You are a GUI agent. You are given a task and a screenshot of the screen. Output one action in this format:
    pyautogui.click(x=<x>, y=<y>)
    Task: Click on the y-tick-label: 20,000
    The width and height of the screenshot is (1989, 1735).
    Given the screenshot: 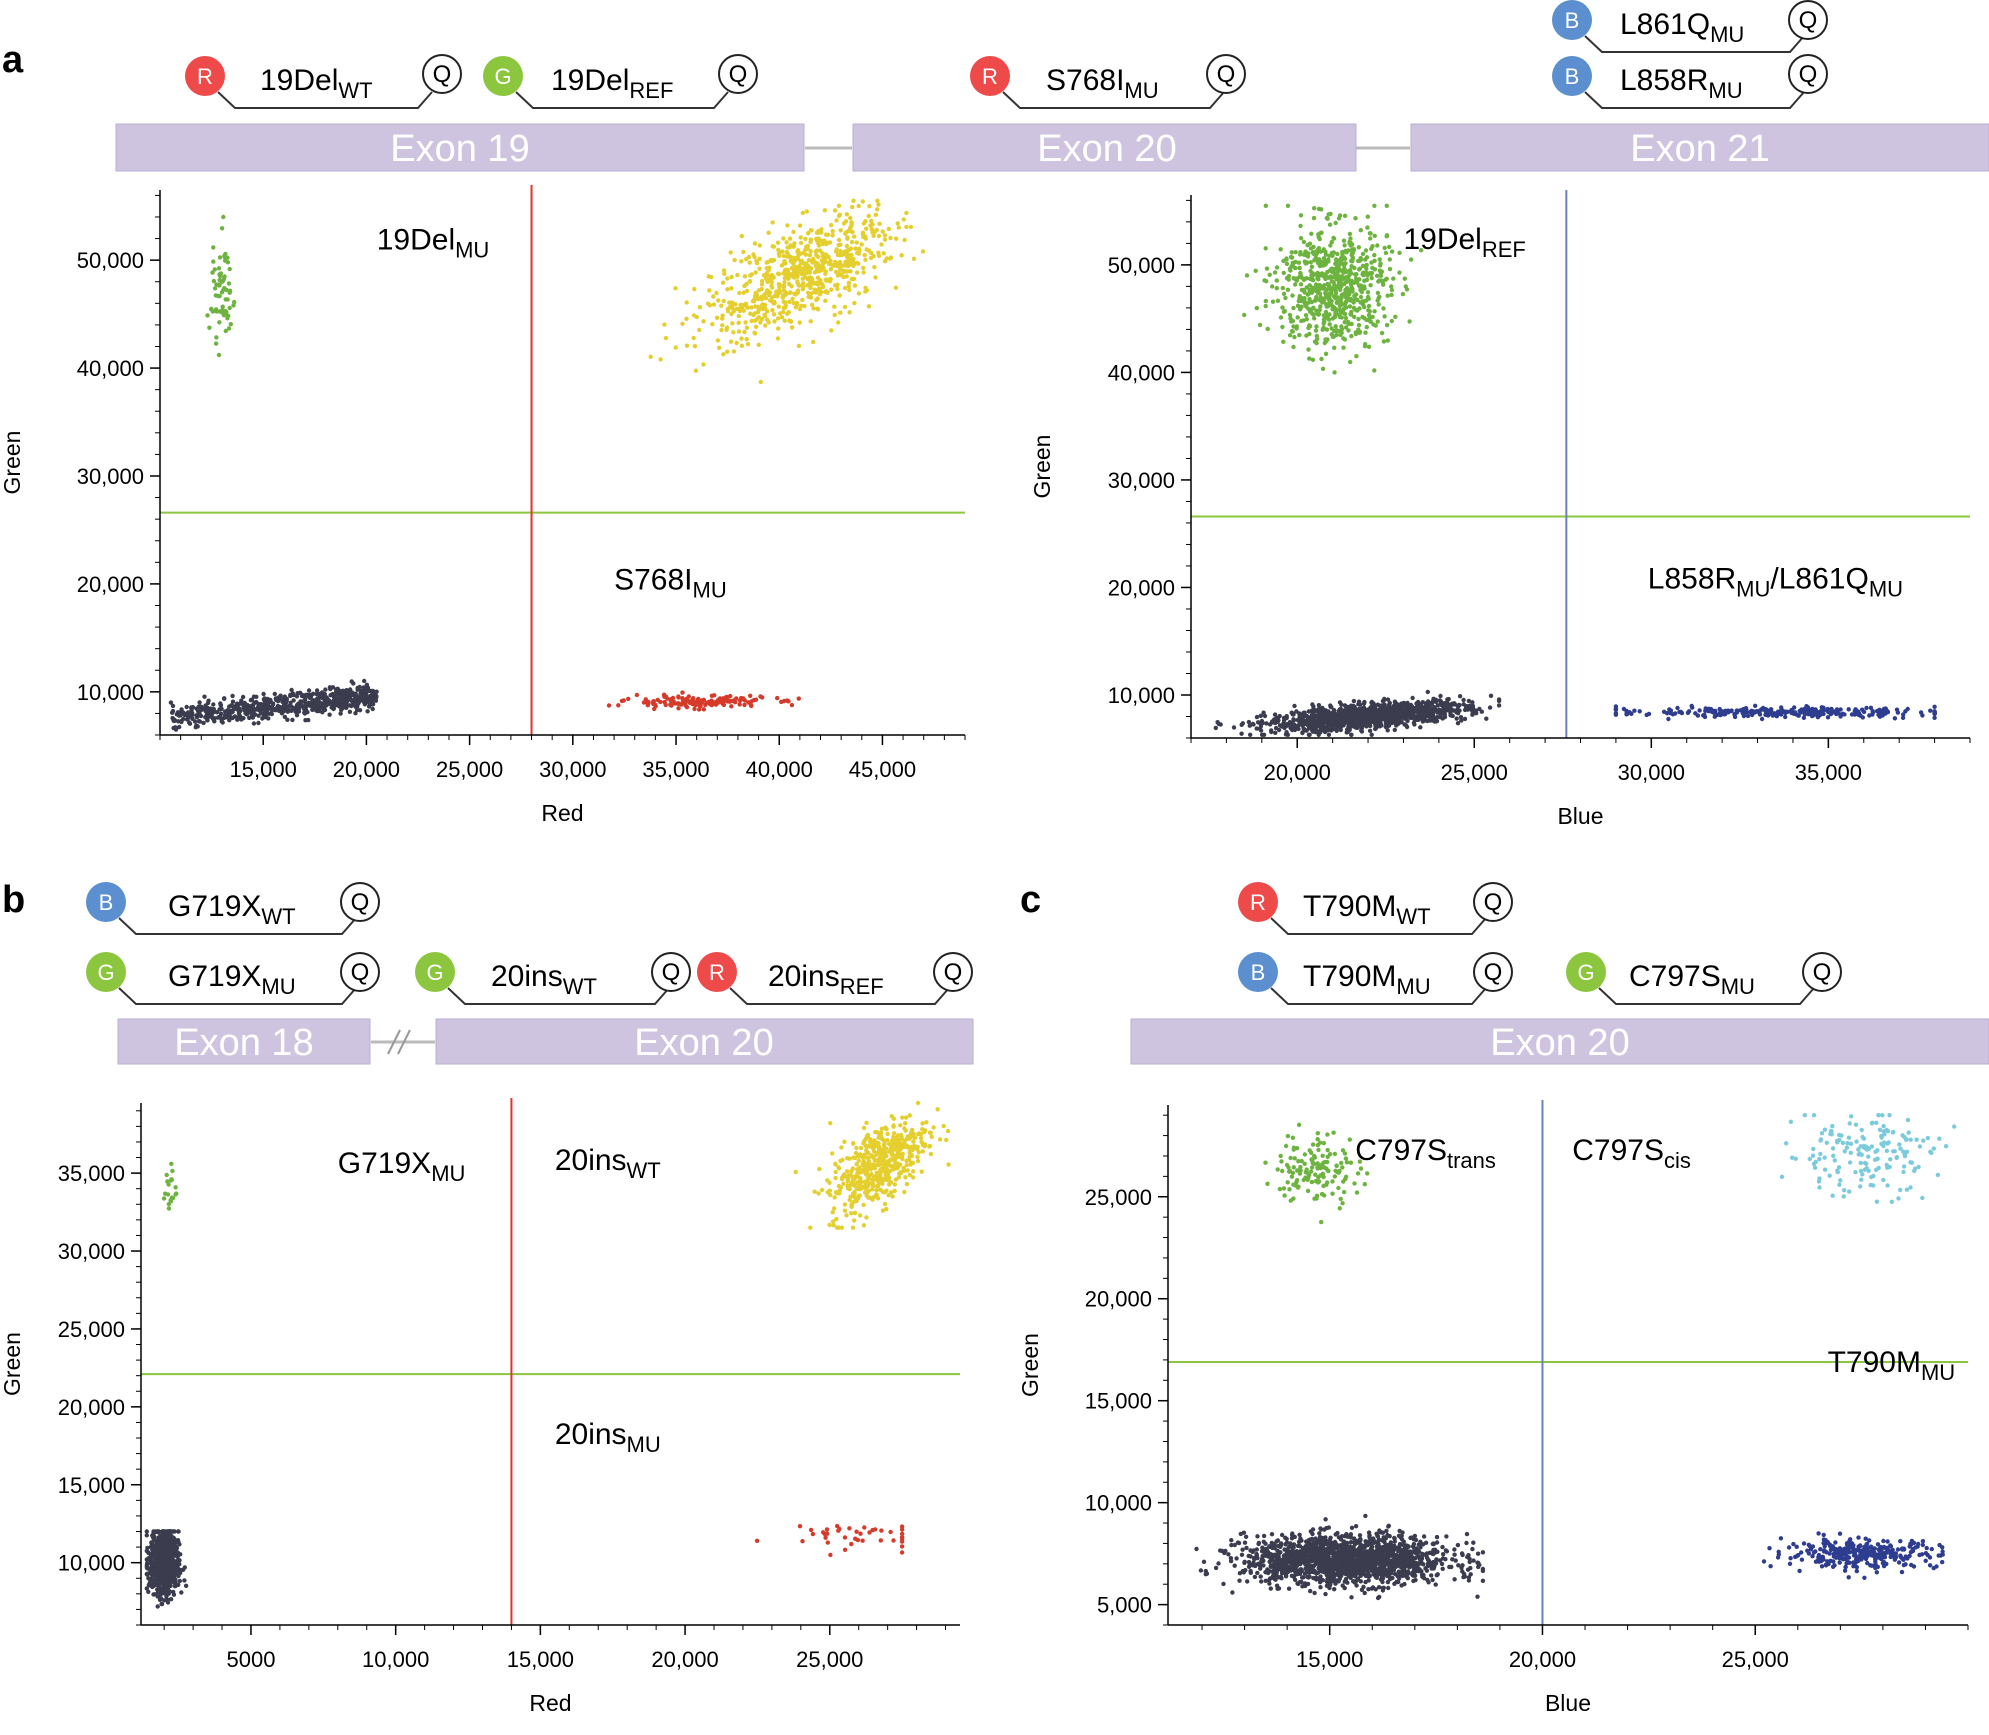 What is the action you would take?
    pyautogui.click(x=110, y=584)
    